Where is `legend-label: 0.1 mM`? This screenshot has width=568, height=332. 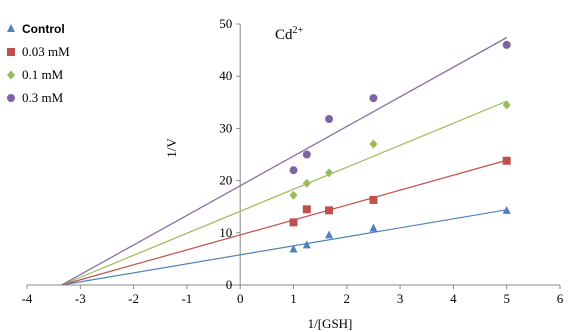 legend-label: 0.1 mM is located at coordinates (43, 74).